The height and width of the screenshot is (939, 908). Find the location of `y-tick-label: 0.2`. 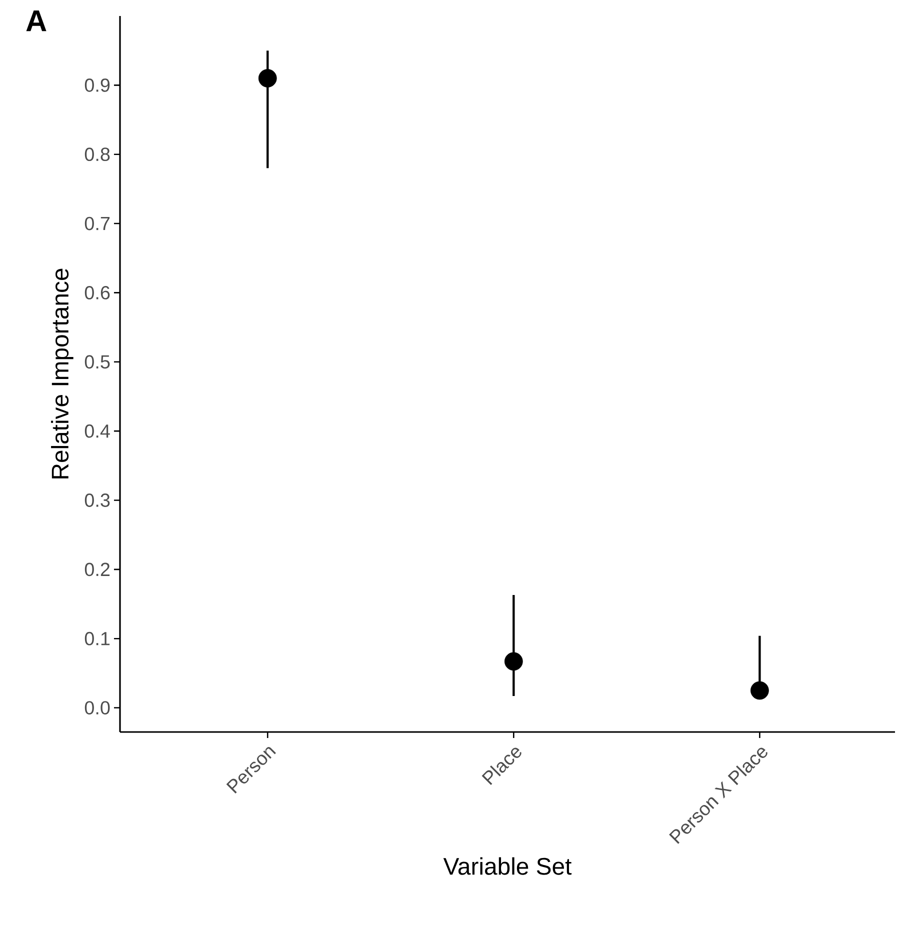

y-tick-label: 0.2 is located at coordinates (97, 569).